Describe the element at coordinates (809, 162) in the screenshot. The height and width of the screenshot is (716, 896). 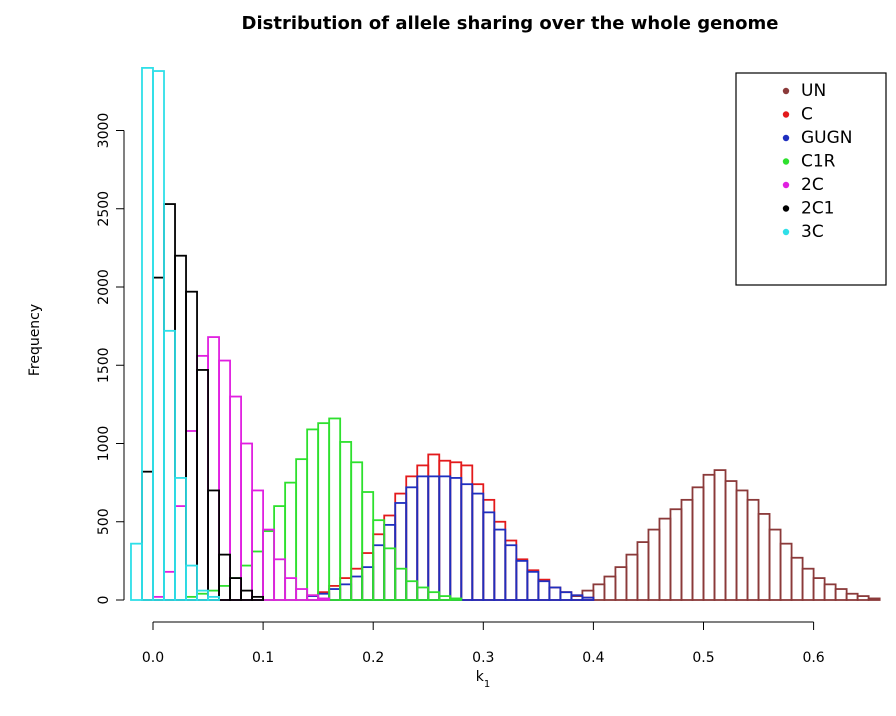
I see `legend-item-c1r: C1R` at that location.